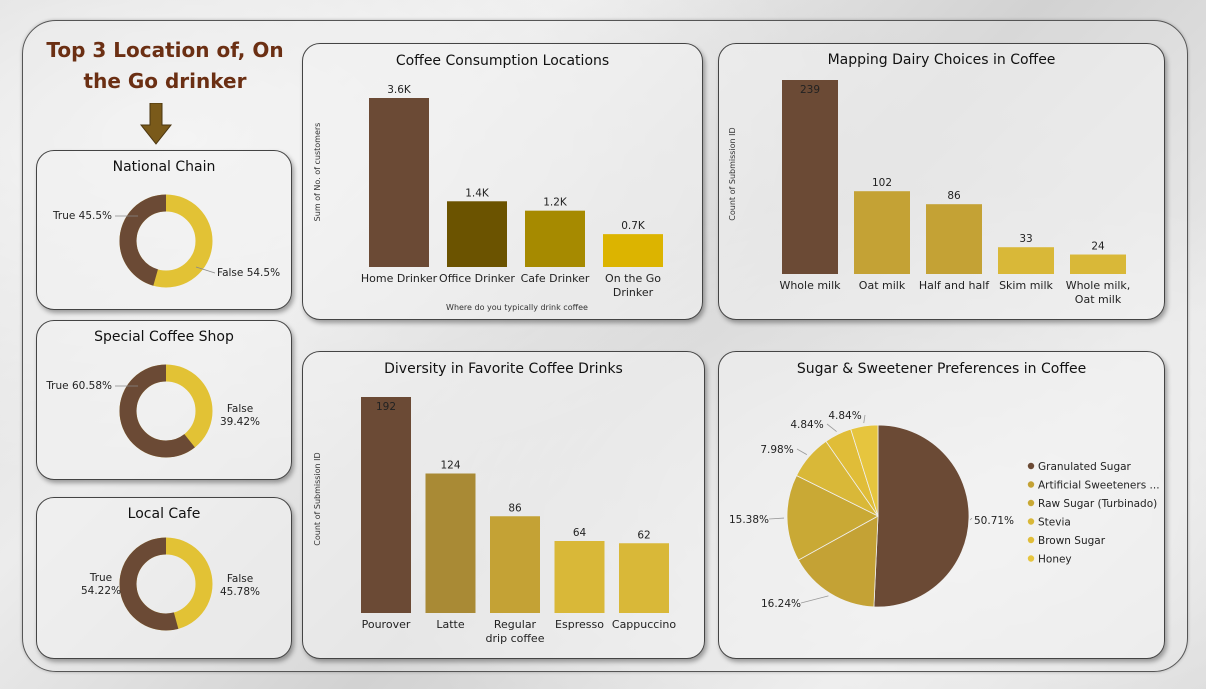 The height and width of the screenshot is (689, 1206). I want to click on data-label: 102, so click(882, 183).